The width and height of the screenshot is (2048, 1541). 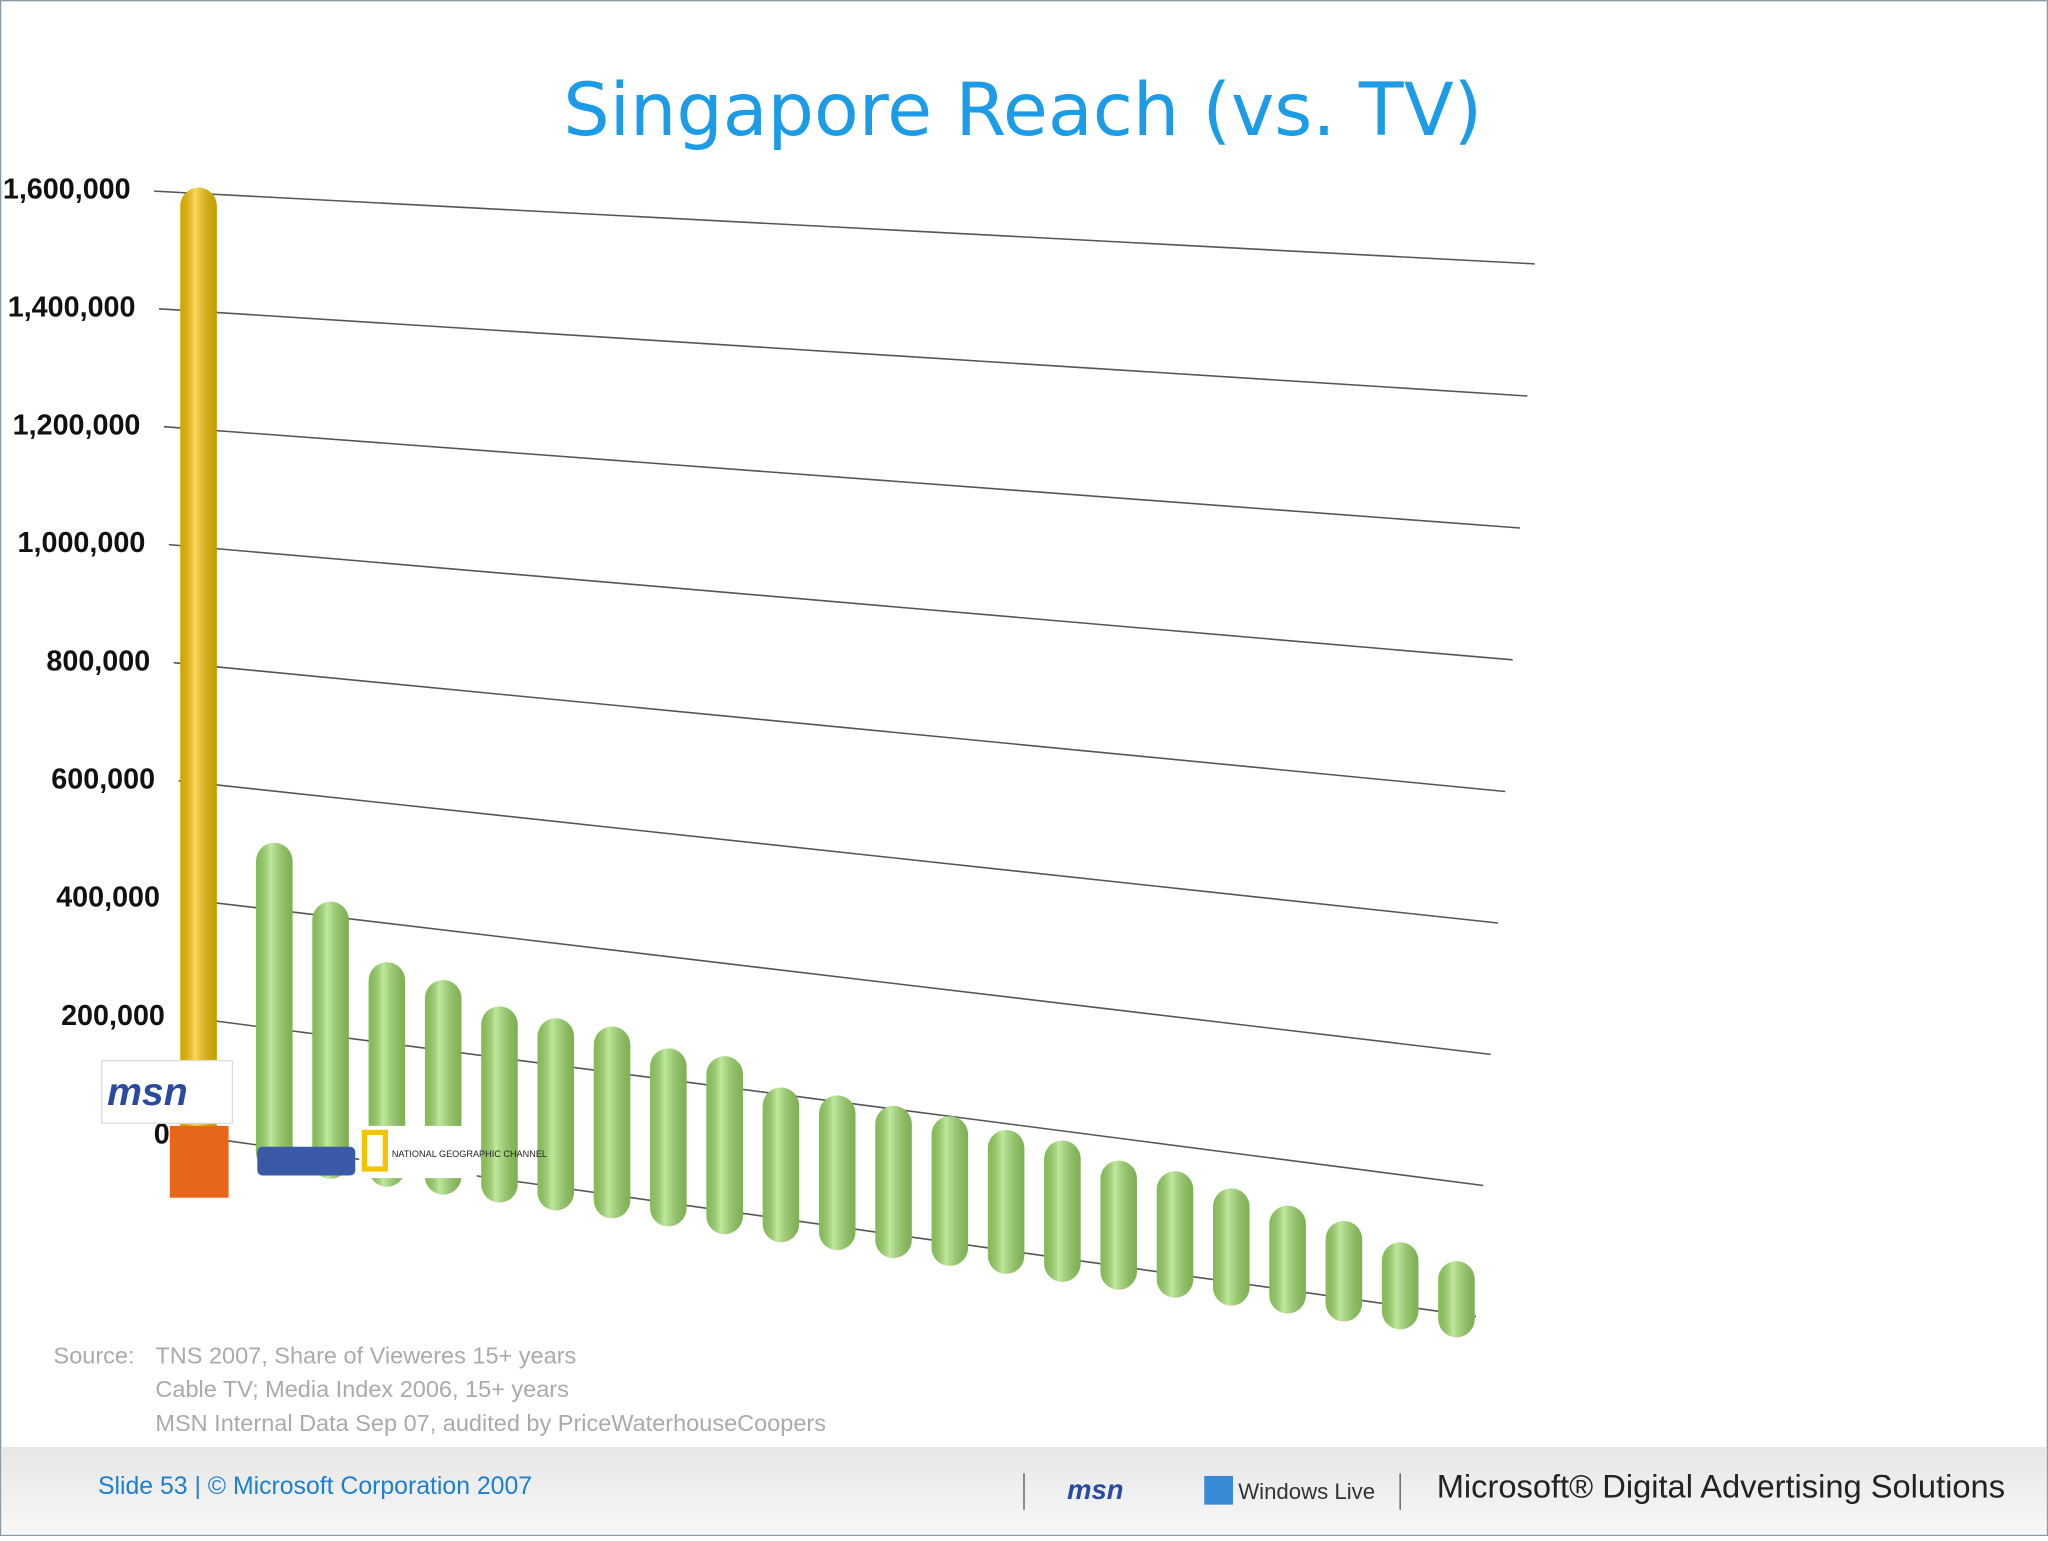 What do you see at coordinates (98, 661) in the screenshot?
I see `y-tick-label: 800,000` at bounding box center [98, 661].